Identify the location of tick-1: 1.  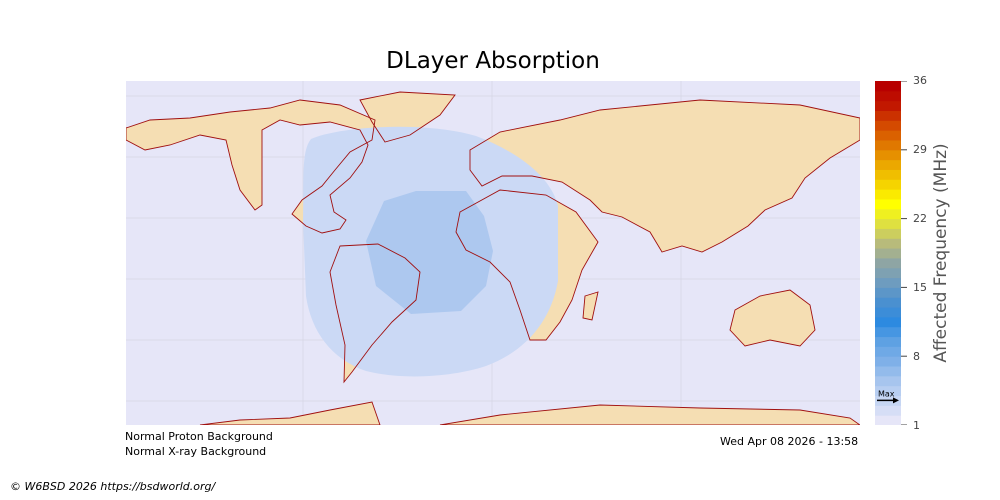
(916, 425).